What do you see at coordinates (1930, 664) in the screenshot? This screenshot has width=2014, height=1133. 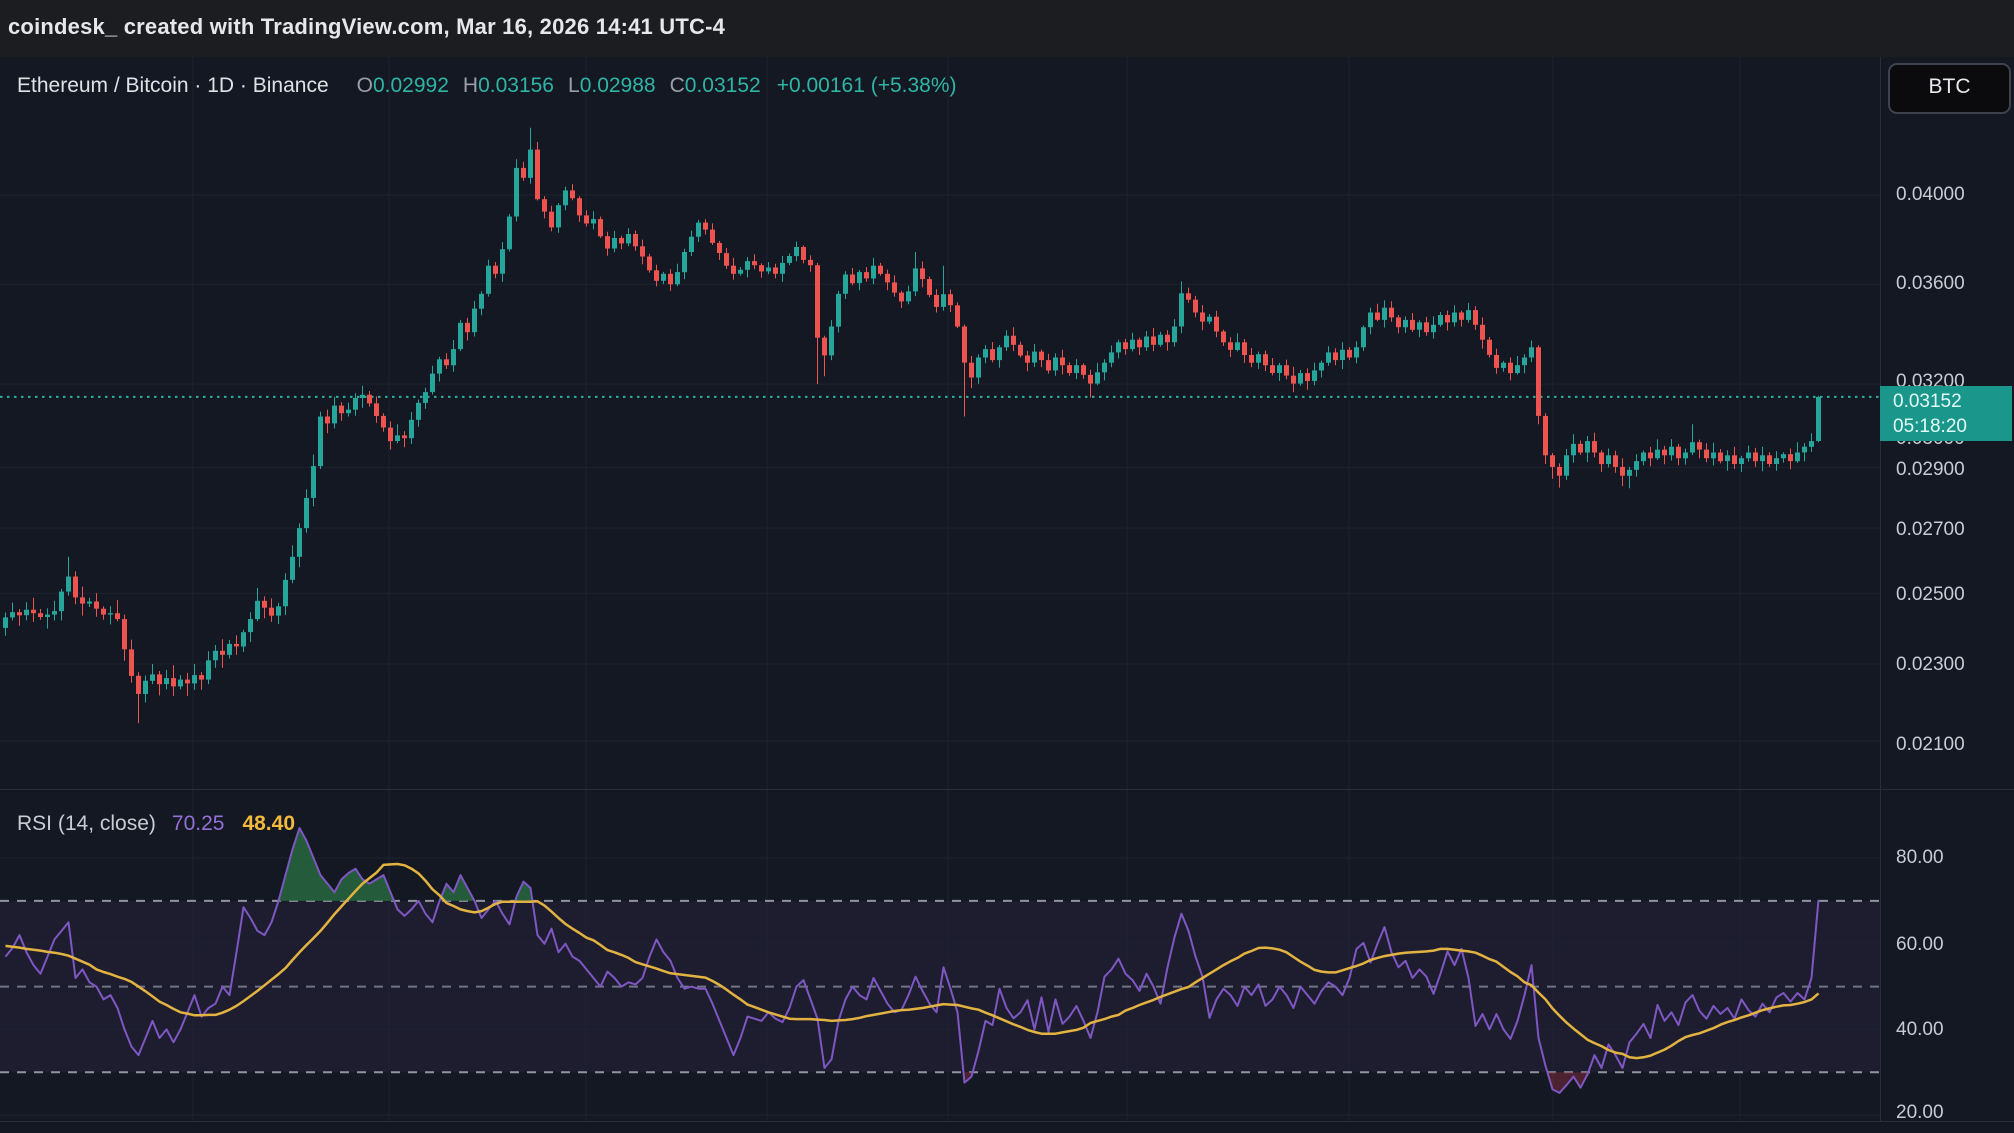 I see `price-axis-label: 0.02300` at bounding box center [1930, 664].